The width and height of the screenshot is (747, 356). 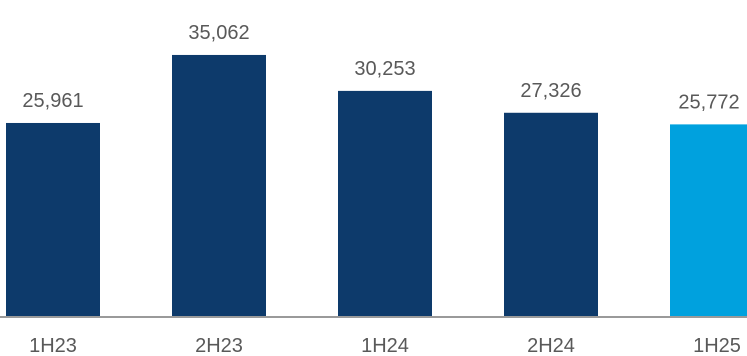 What do you see at coordinates (53, 345) in the screenshot?
I see `x-tick-label-1h23: 1H23` at bounding box center [53, 345].